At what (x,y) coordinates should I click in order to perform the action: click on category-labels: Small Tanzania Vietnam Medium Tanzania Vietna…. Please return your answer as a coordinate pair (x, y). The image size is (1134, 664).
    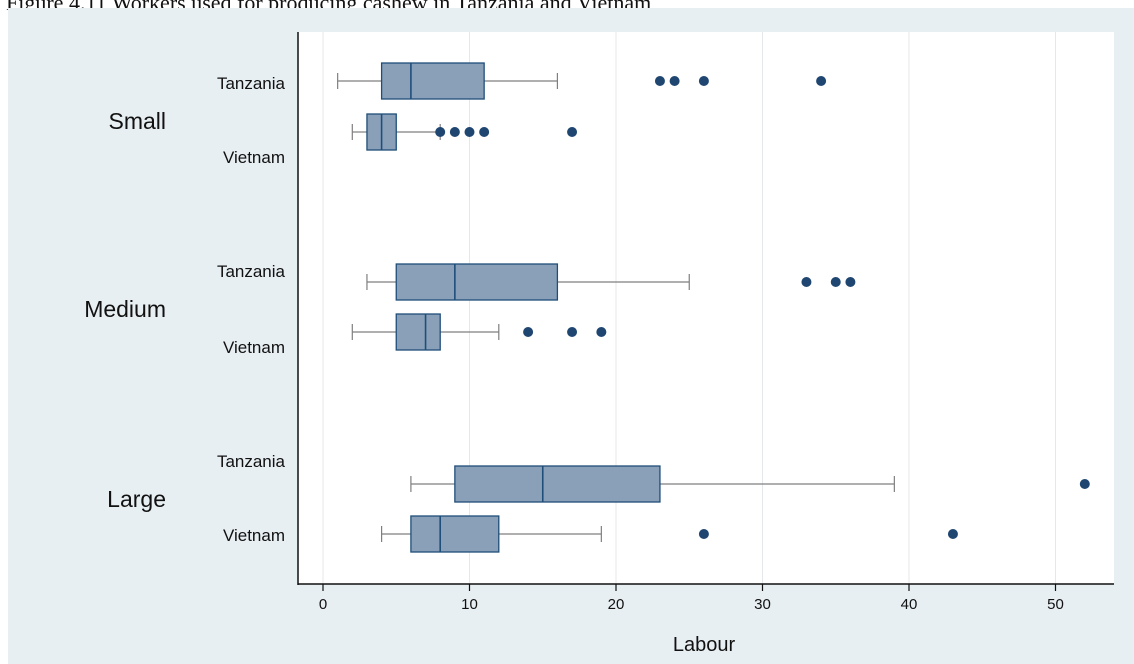
    Looking at the image, I should click on (184, 309).